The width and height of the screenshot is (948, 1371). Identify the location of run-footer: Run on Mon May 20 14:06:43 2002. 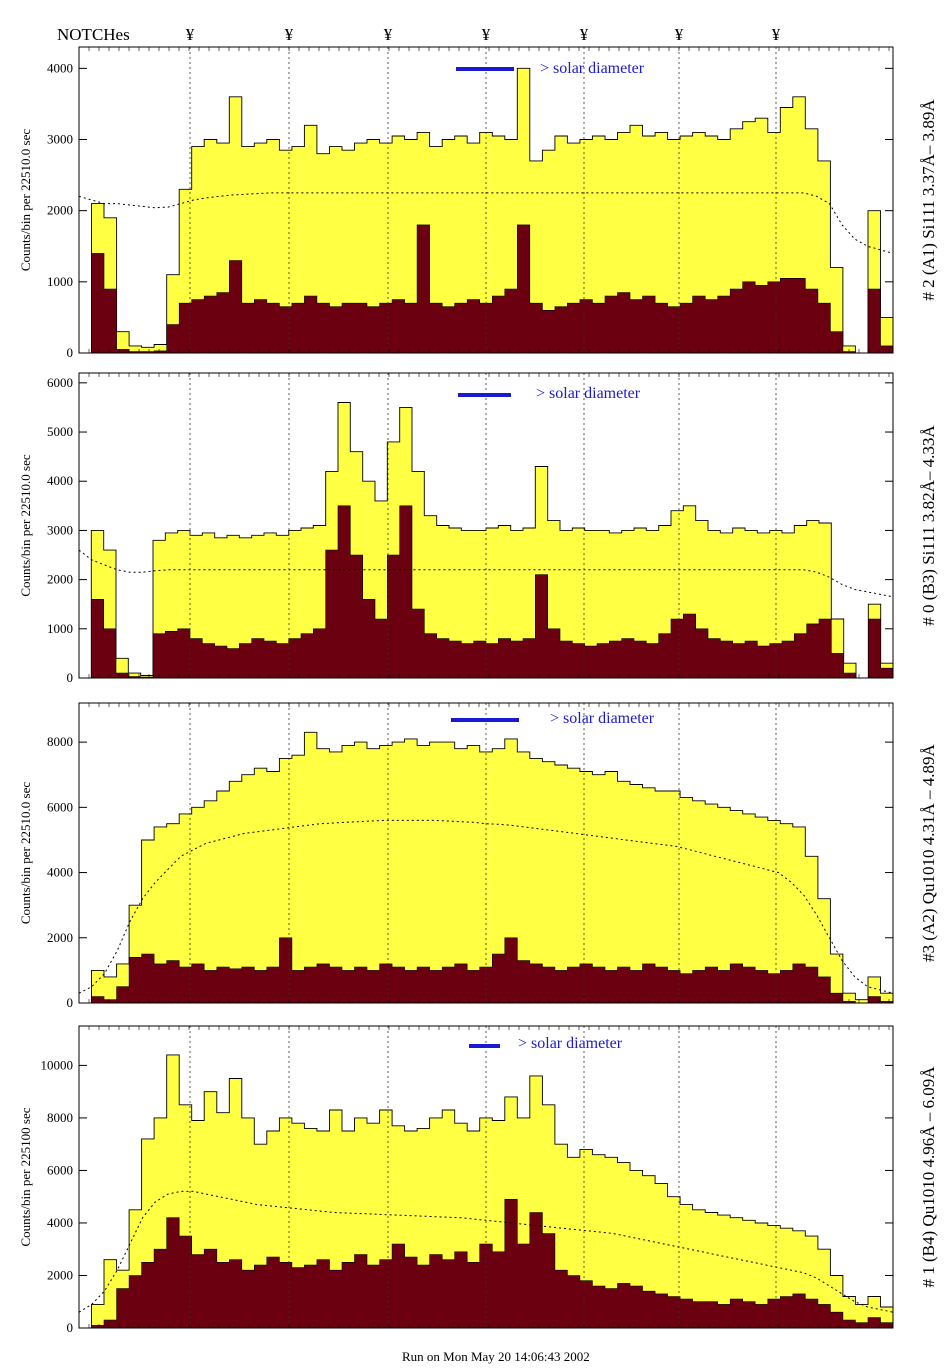
(496, 1356).